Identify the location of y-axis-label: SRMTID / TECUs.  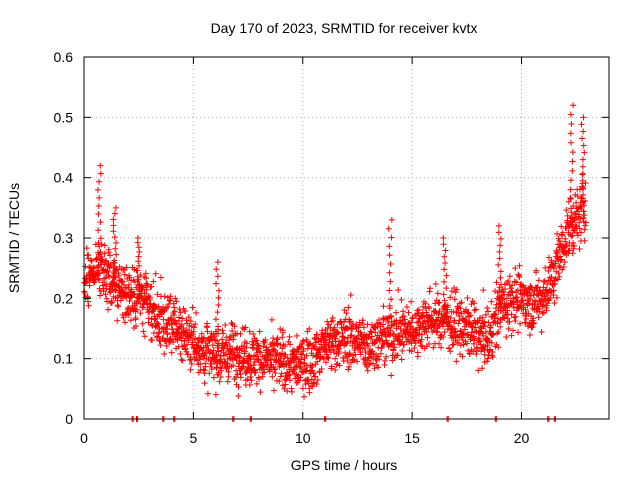
(14, 238).